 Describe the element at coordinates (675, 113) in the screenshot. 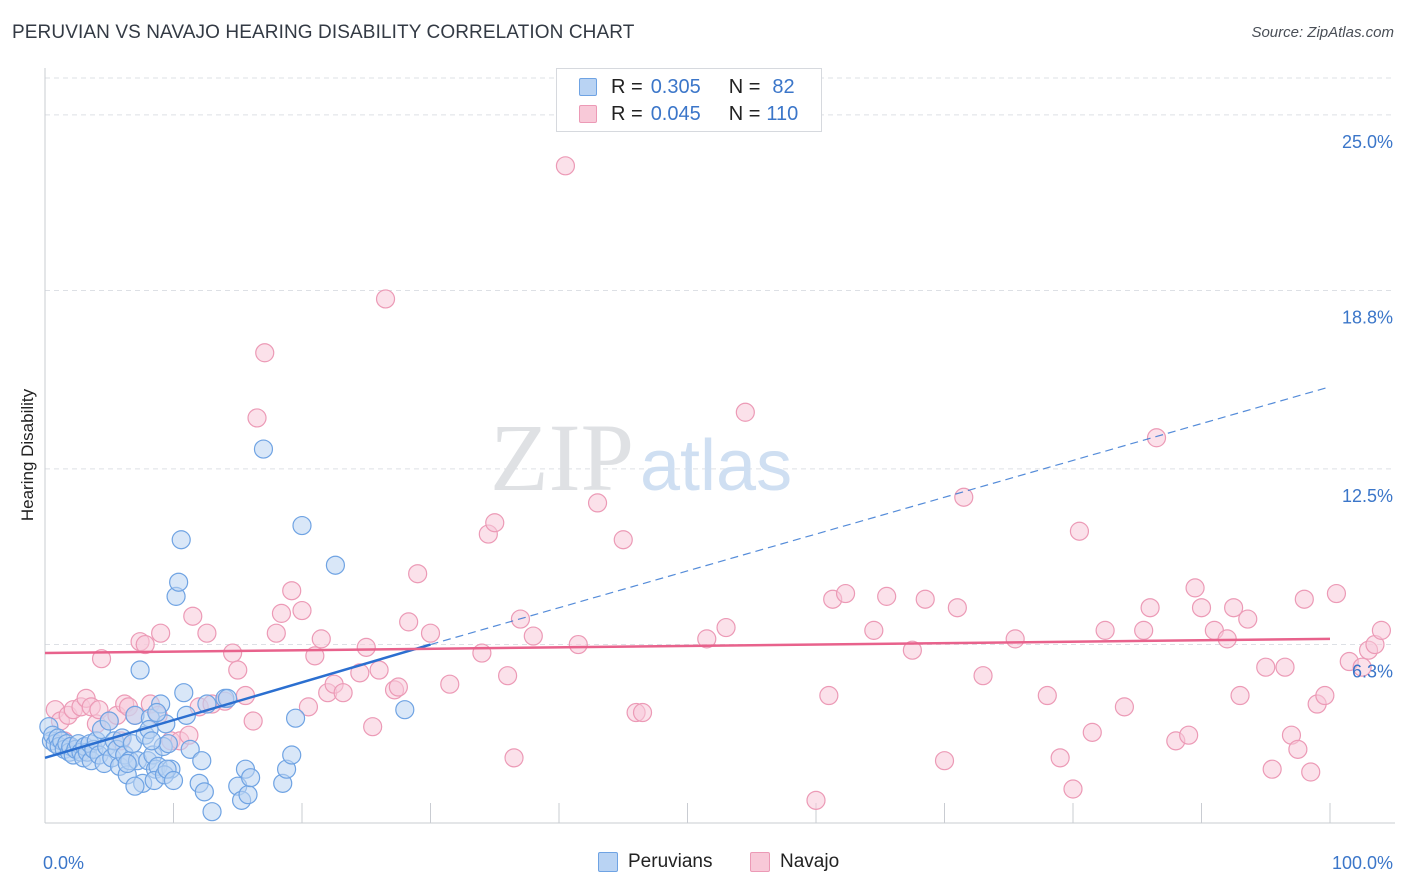

I see `legend-r-value: 0.045` at that location.